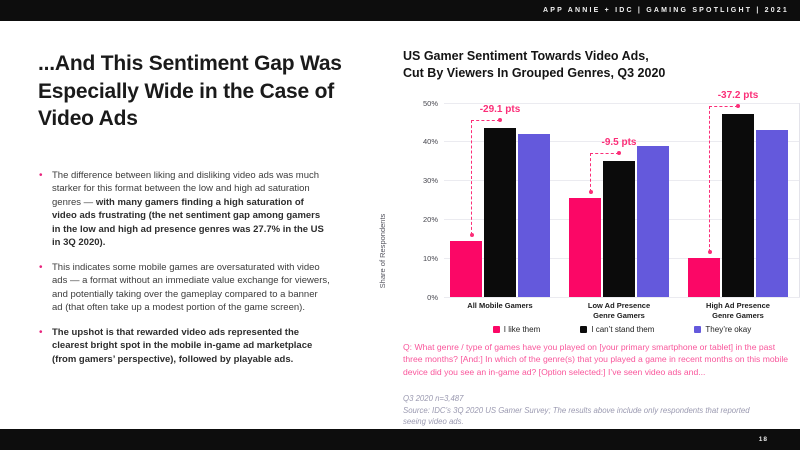 Image resolution: width=800 pixels, height=450 pixels. Describe the element at coordinates (619, 143) in the screenshot. I see `annotation-label: -9.5 pts` at that location.